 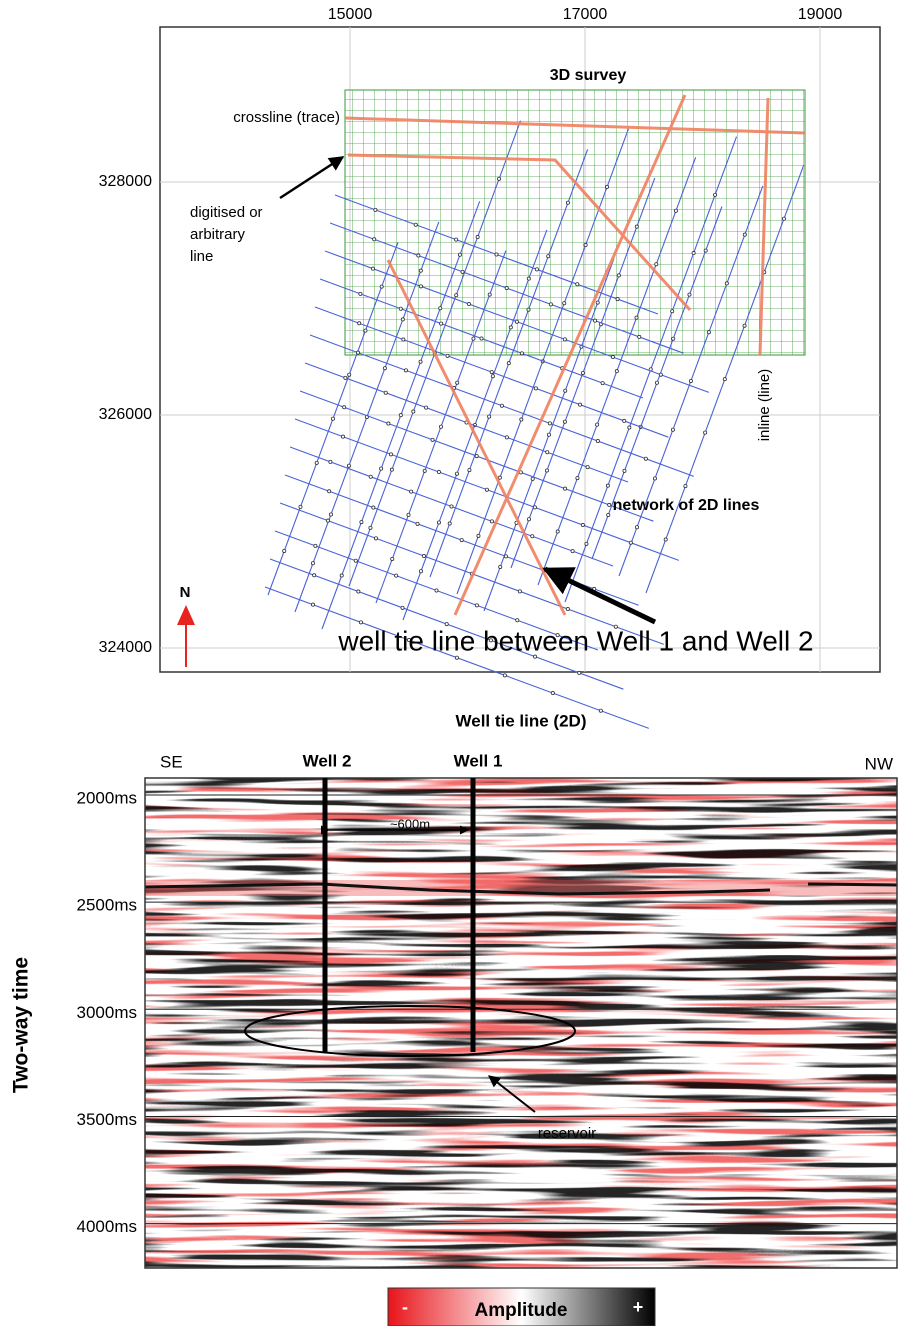 What do you see at coordinates (107, 1012) in the screenshot?
I see `y-tick-label: 3000ms` at bounding box center [107, 1012].